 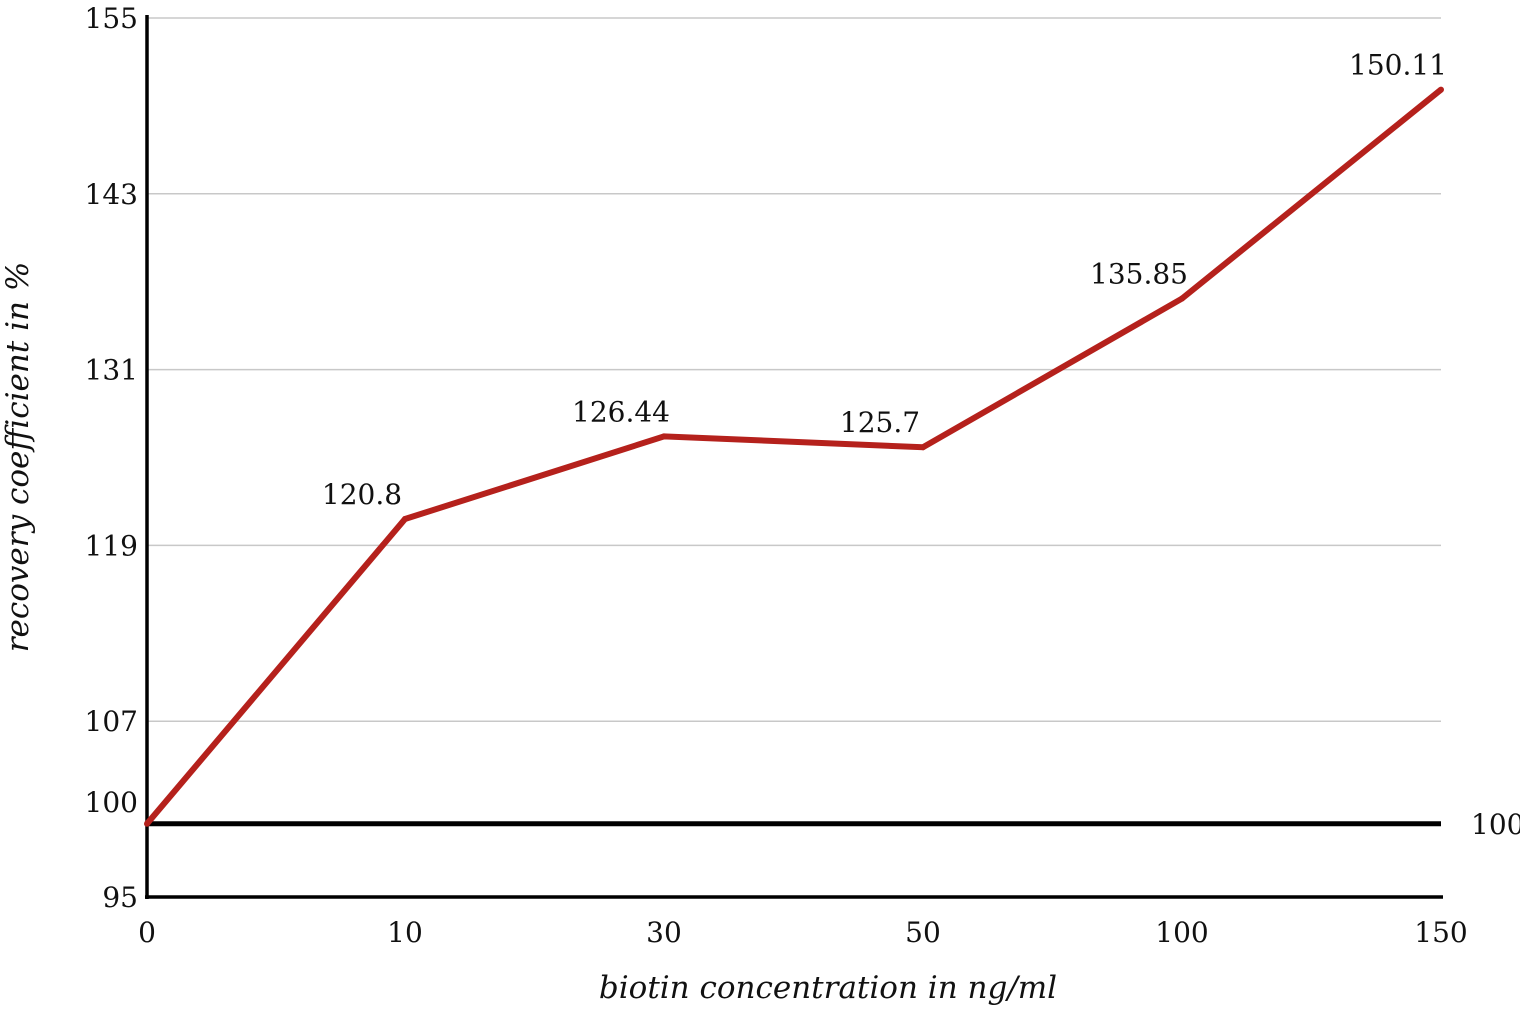 I want to click on data-label: 150.11, so click(x=1398, y=65).